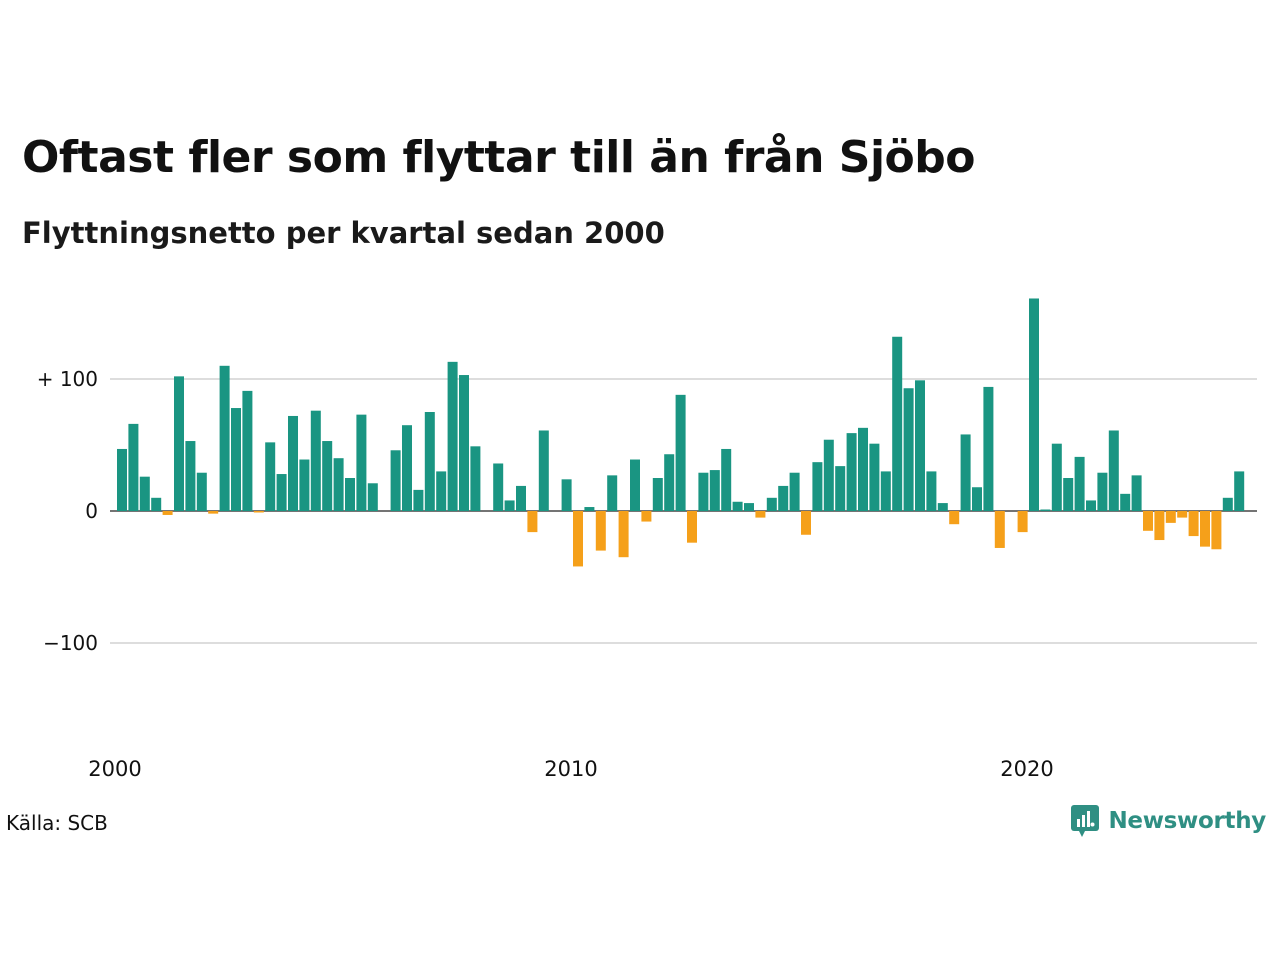 The width and height of the screenshot is (1280, 960). Describe the element at coordinates (570, 769) in the screenshot. I see `x-axis-labels: 2000 2010 2020` at that location.